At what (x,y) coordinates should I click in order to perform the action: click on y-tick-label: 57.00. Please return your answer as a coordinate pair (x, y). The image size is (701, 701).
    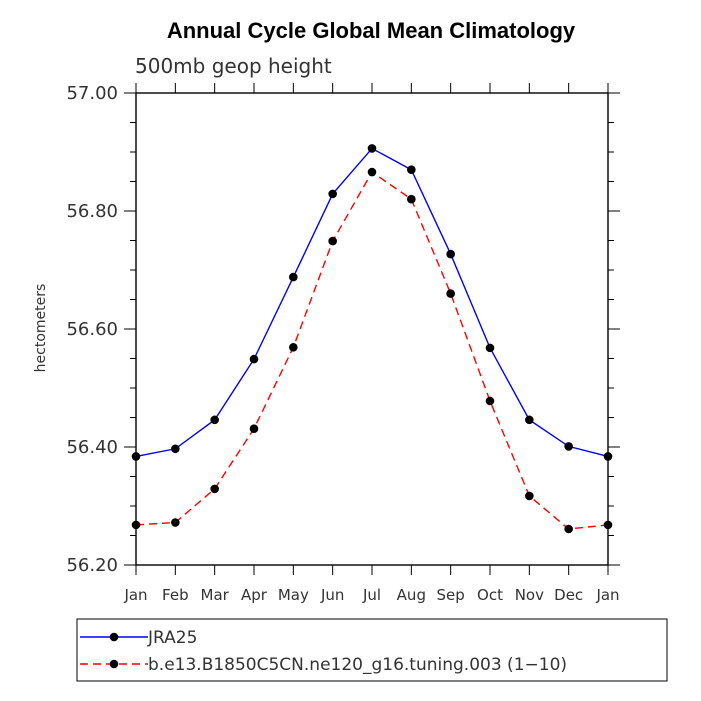
    Looking at the image, I should click on (92, 93).